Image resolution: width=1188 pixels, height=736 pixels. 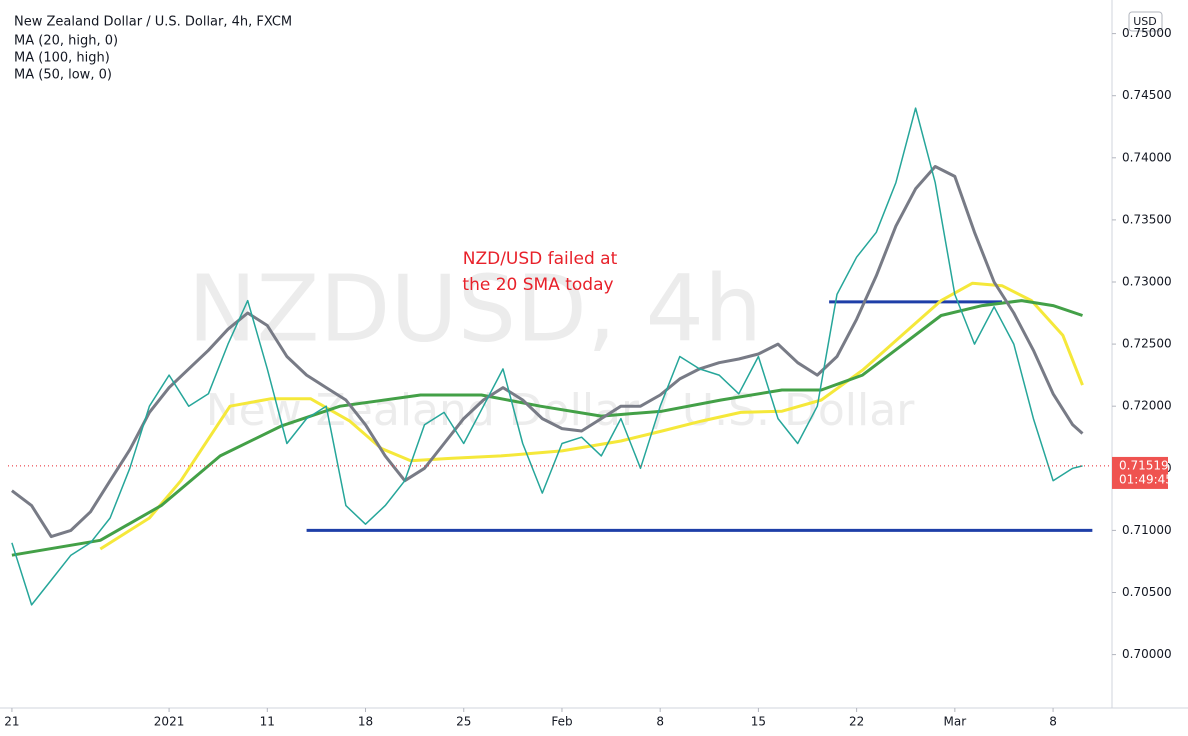 What do you see at coordinates (1147, 406) in the screenshot?
I see `y-tick-label: 0.72000` at bounding box center [1147, 406].